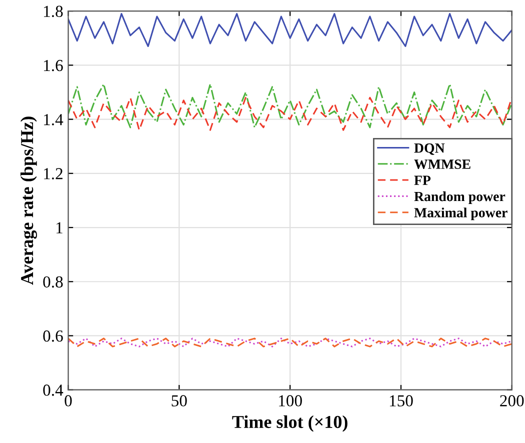 This screenshot has width=525, height=443. What do you see at coordinates (59, 228) in the screenshot?
I see `y-tick-label: 1` at bounding box center [59, 228].